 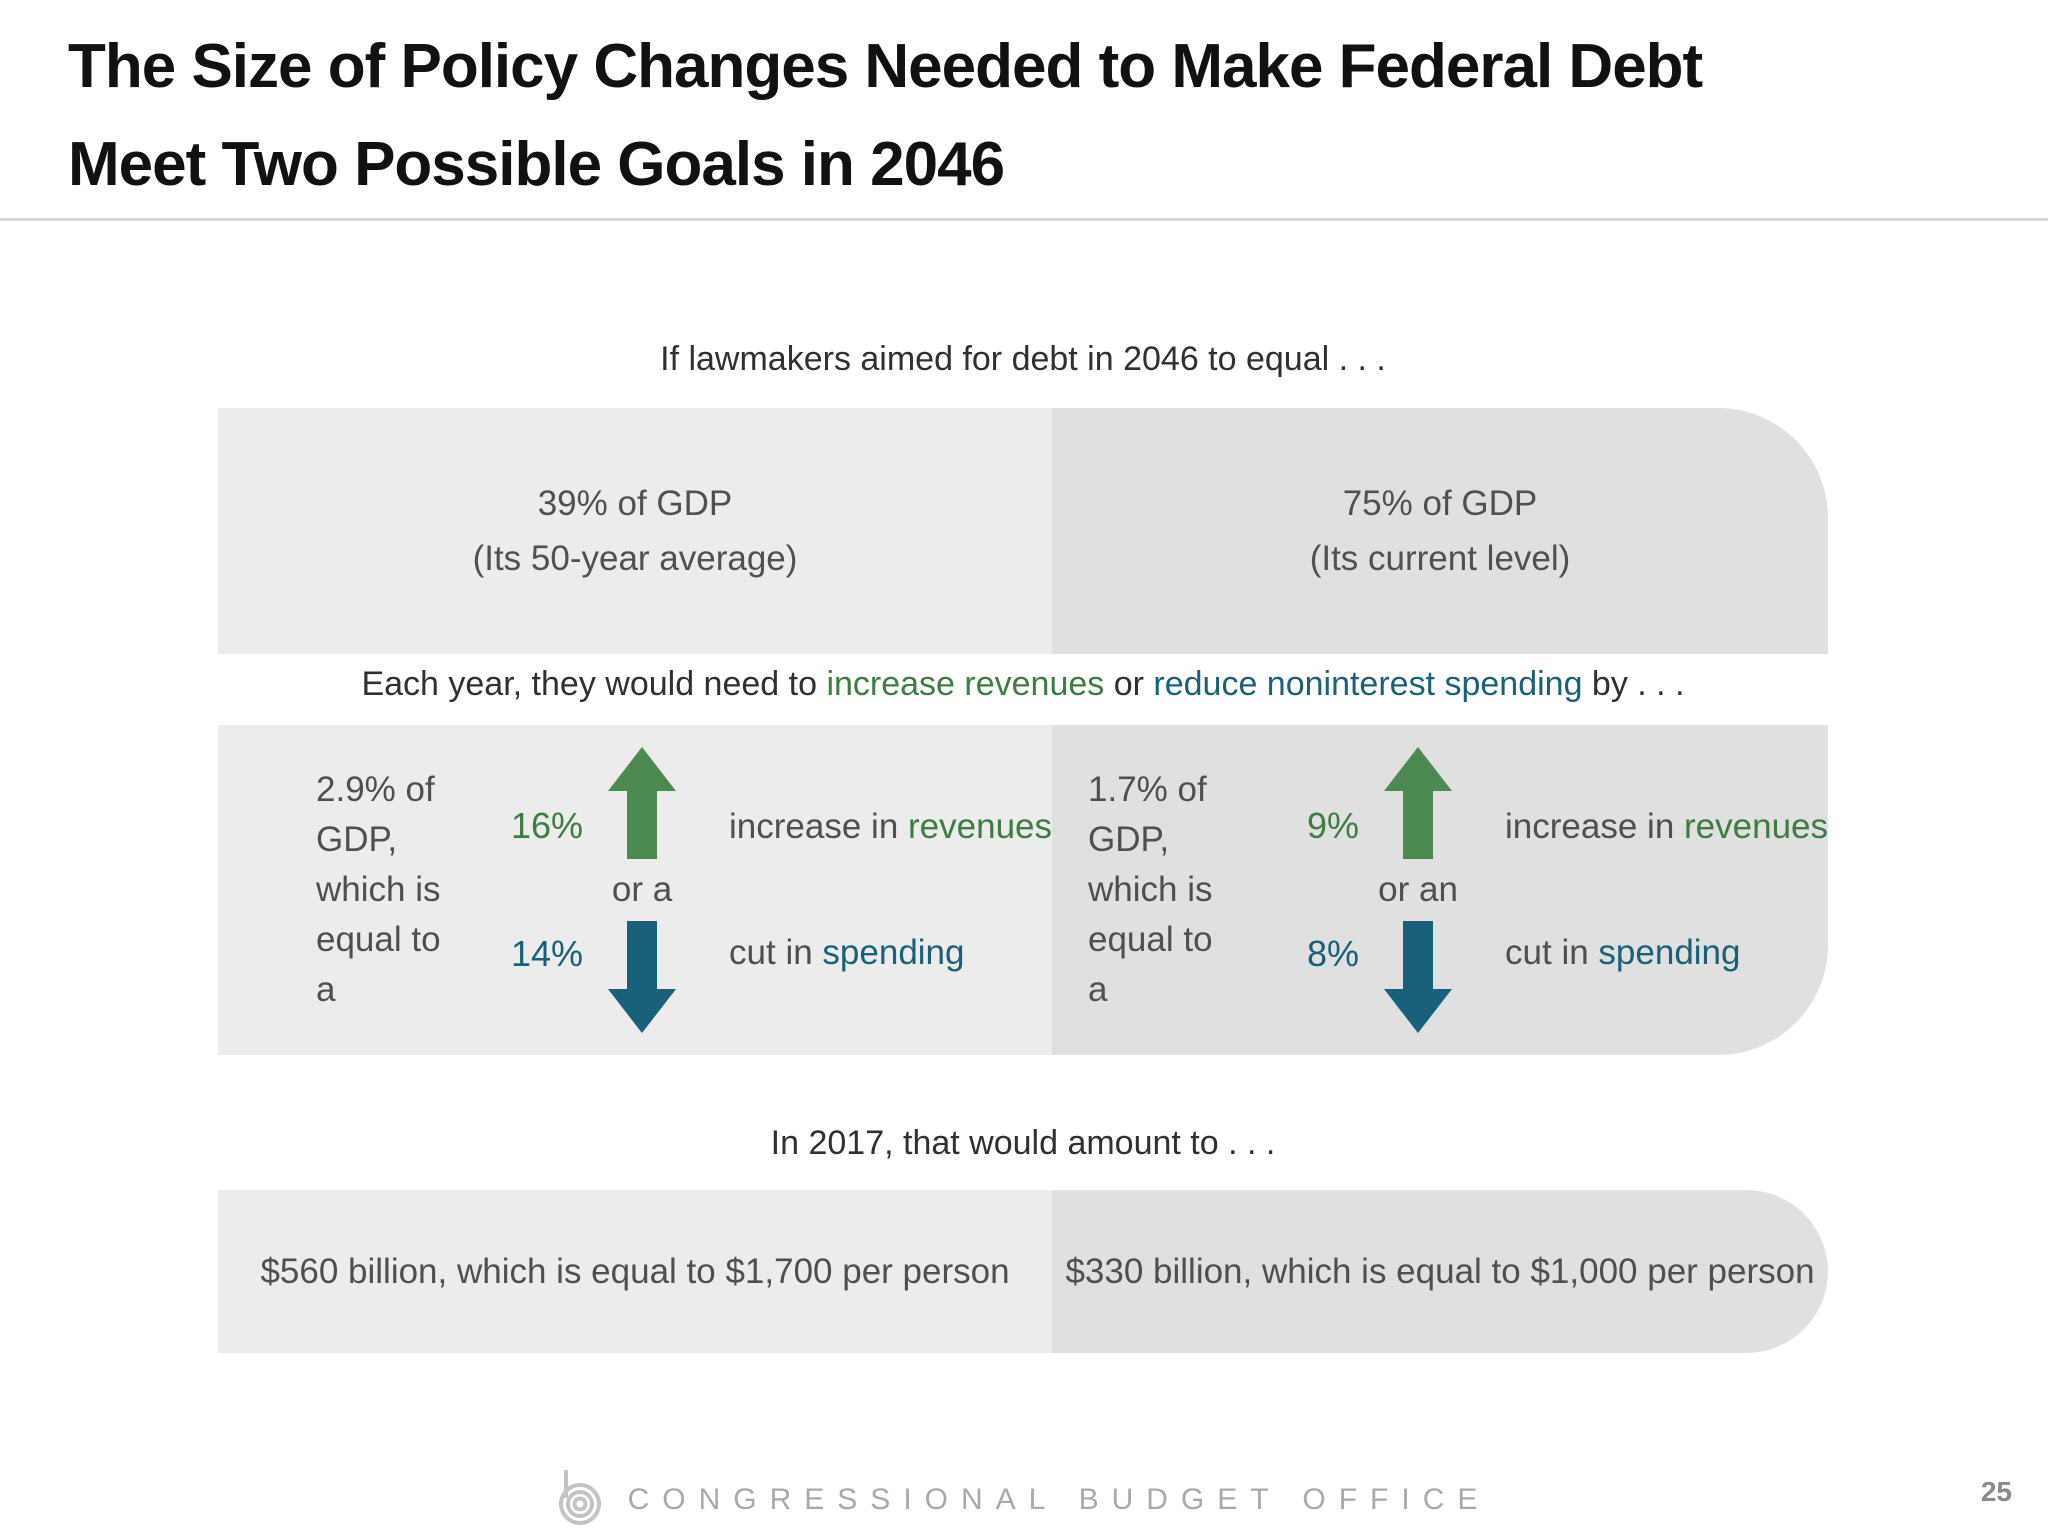 What do you see at coordinates (1333, 953) in the screenshot?
I see `spending-pct-right: 8%` at bounding box center [1333, 953].